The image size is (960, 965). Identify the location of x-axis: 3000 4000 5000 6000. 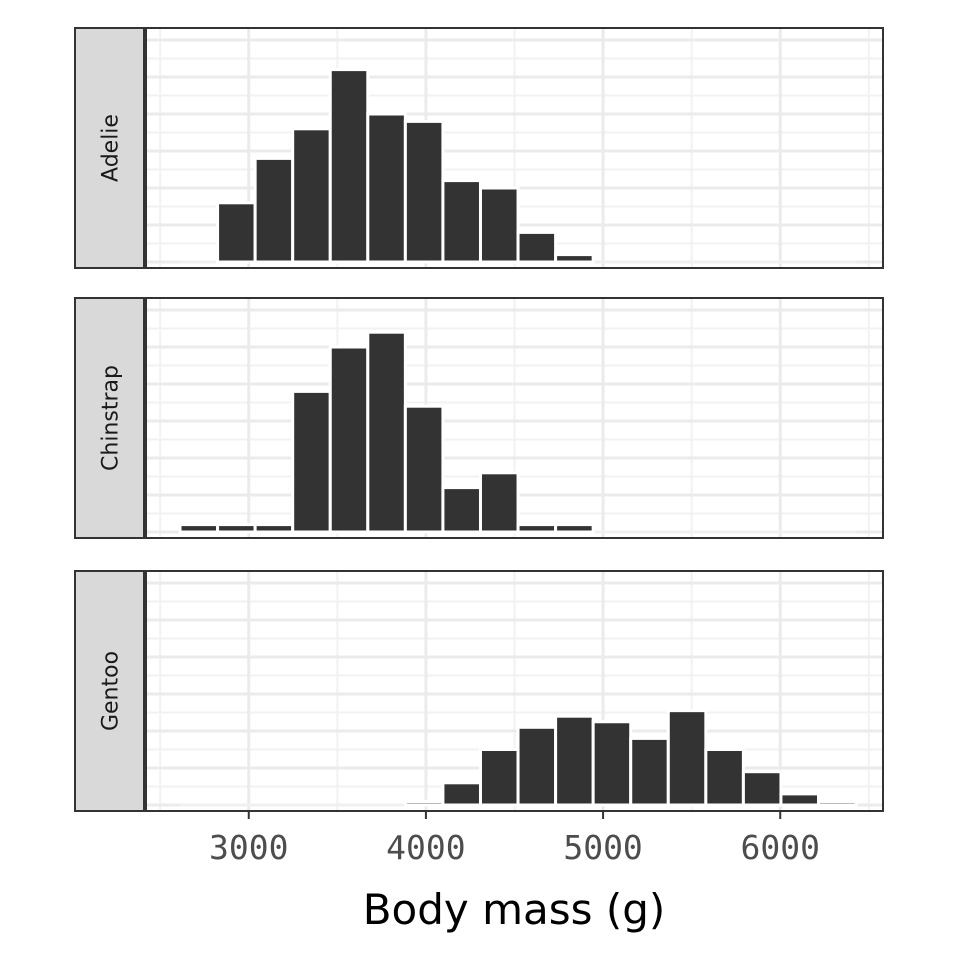
(514, 839).